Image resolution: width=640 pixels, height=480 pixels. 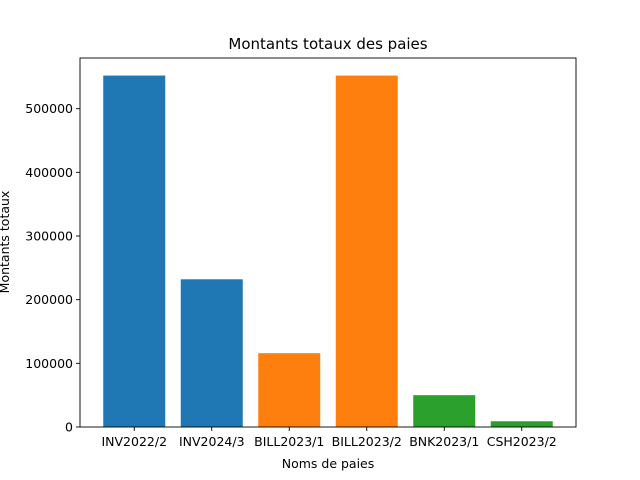 I want to click on y-tick-label: 100000, so click(x=49, y=363).